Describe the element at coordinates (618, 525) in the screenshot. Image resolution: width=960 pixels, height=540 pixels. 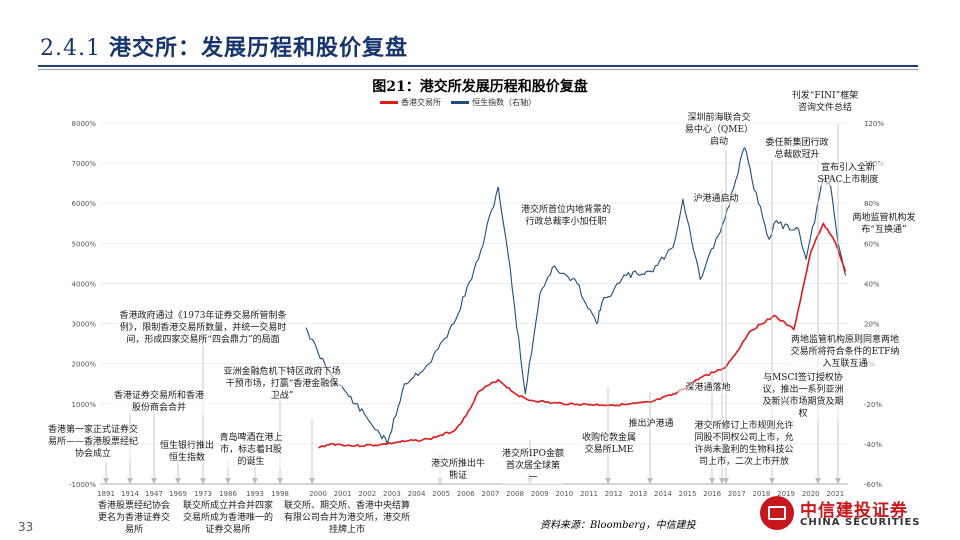
I see `source-note: 资料来源：Bloomberg，中信建投` at that location.